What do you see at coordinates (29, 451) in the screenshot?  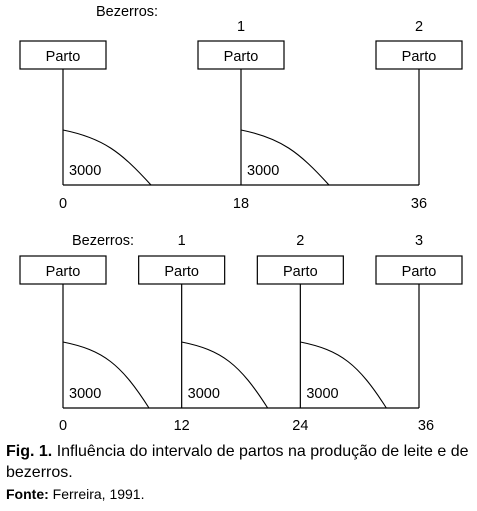 I see `caption-label: Fig. 1.` at bounding box center [29, 451].